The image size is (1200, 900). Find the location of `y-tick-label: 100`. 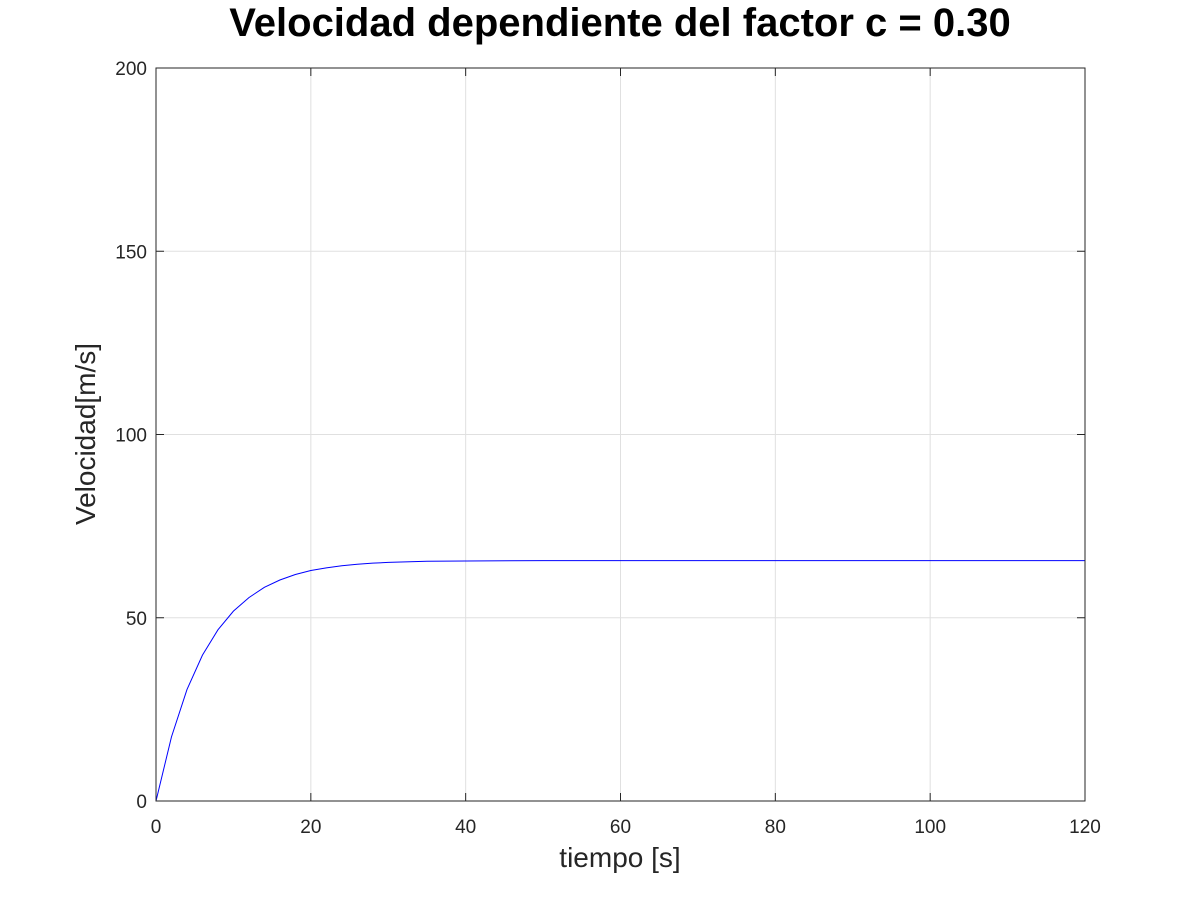

y-tick-label: 100 is located at coordinates (131, 436).